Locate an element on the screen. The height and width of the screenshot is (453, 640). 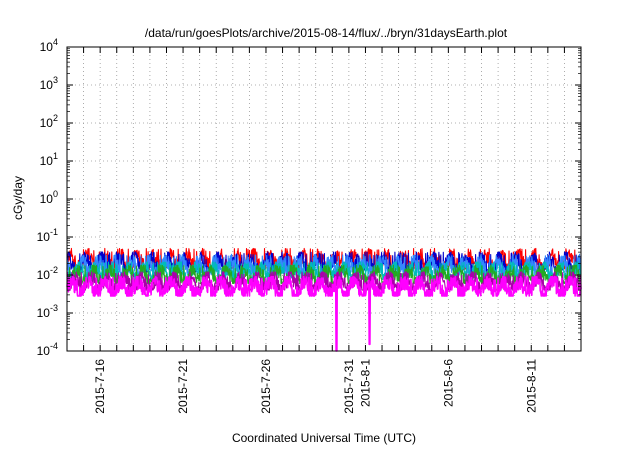
y-tick-label: 10¹ is located at coordinates (49, 159).